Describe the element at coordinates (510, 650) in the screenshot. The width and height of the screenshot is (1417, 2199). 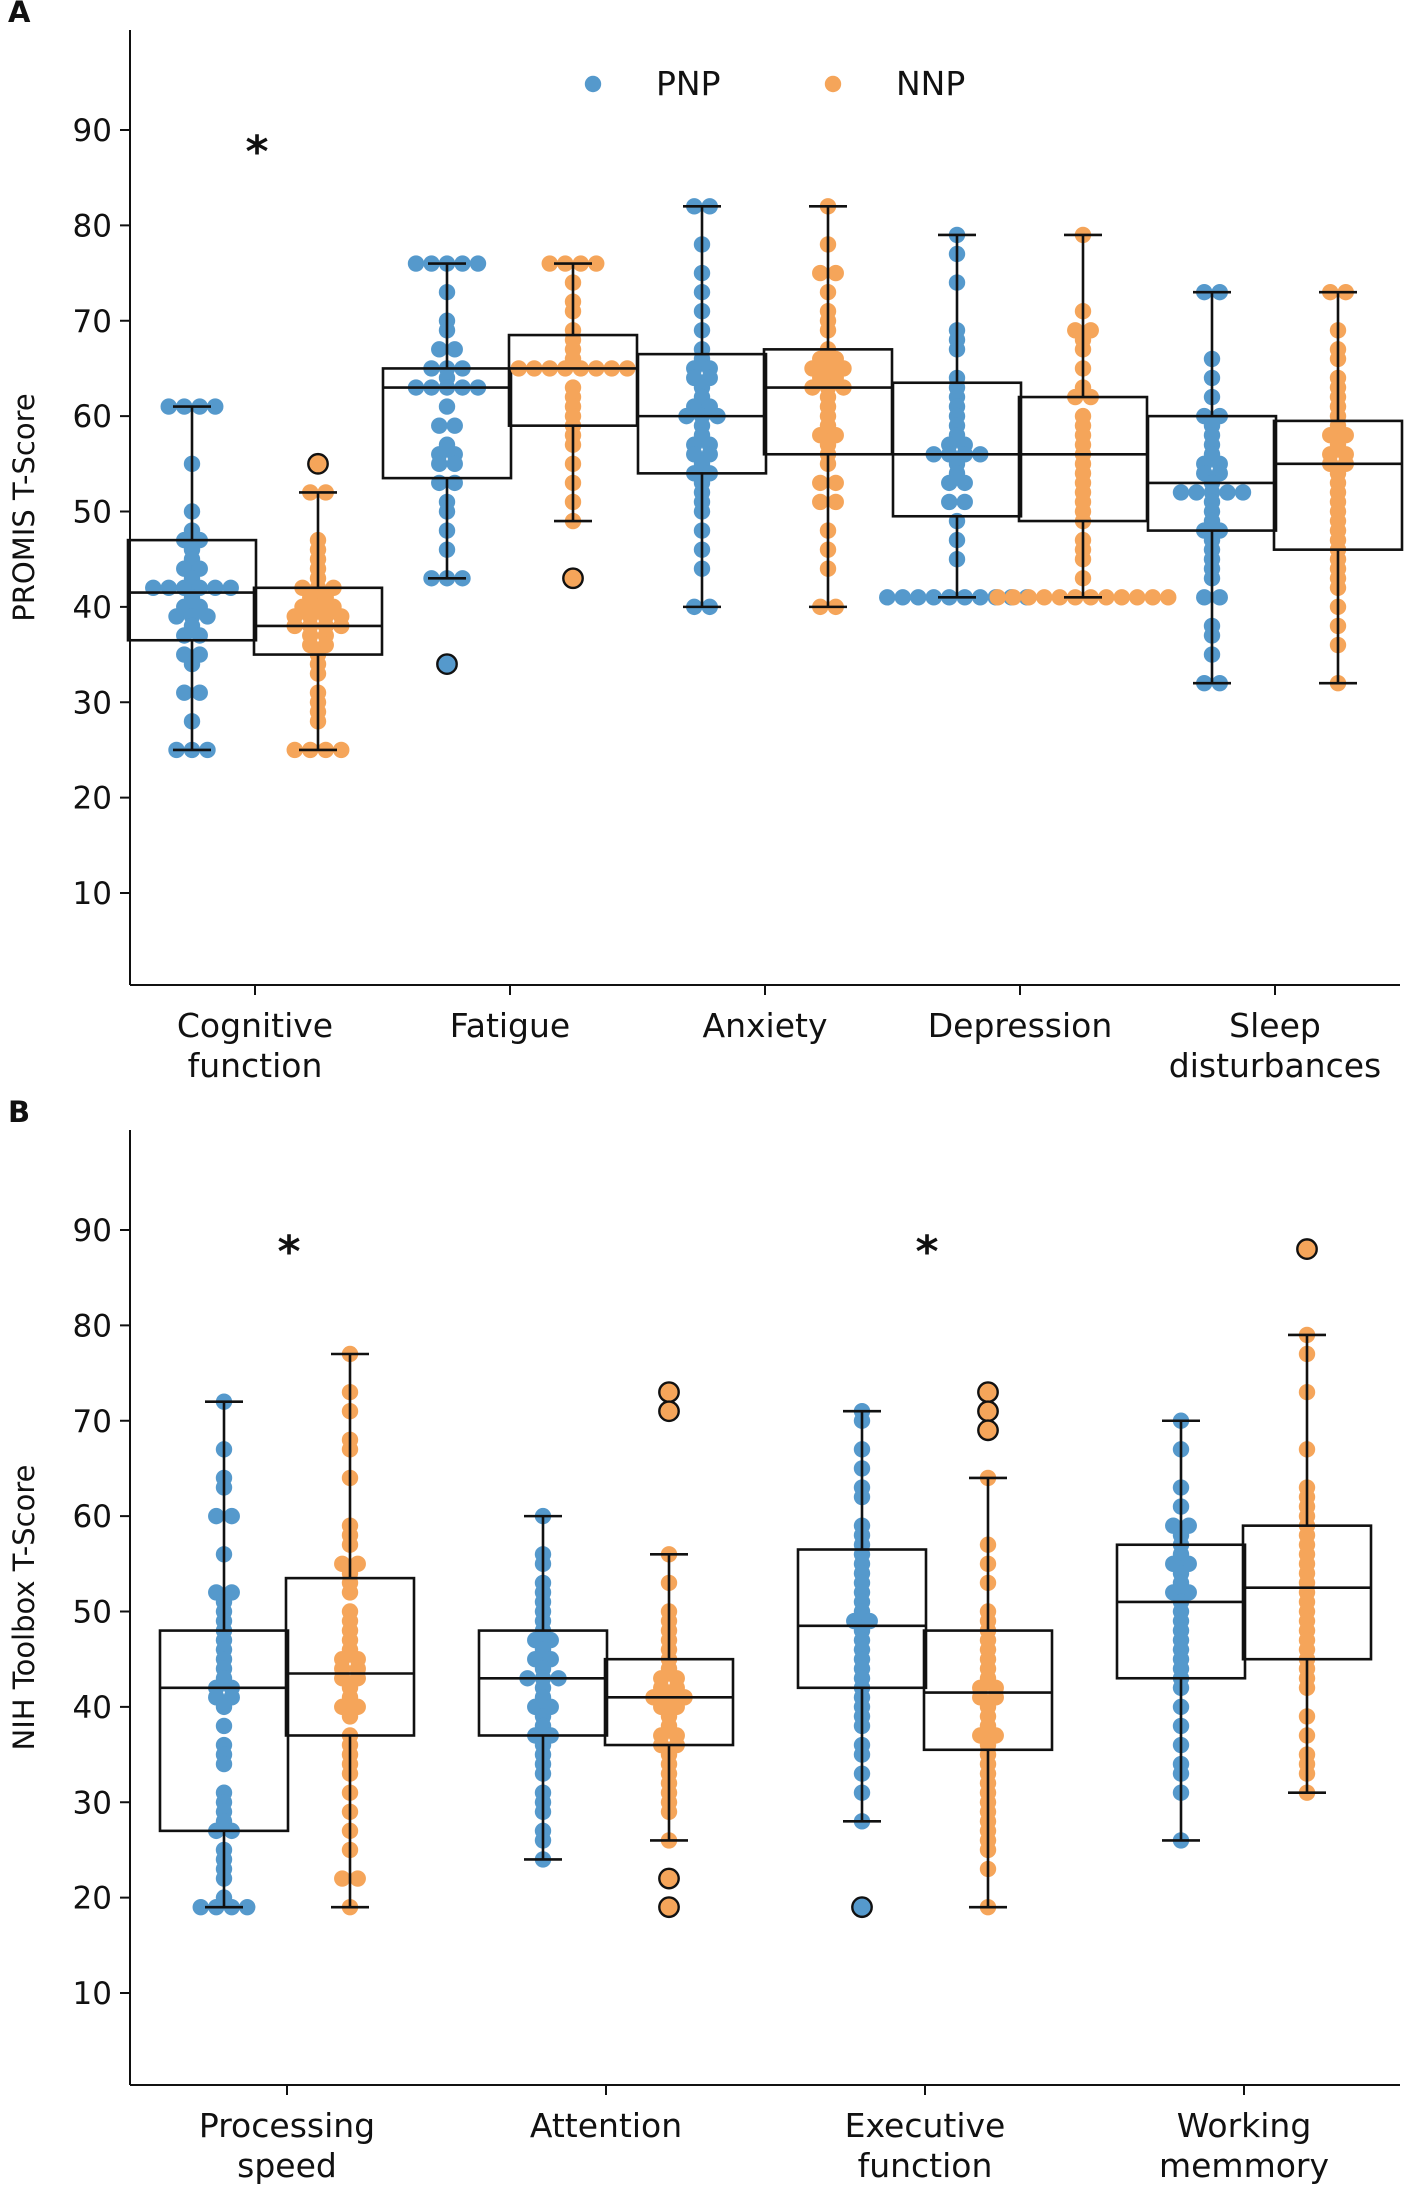
I see `category-group: Fatigue` at that location.